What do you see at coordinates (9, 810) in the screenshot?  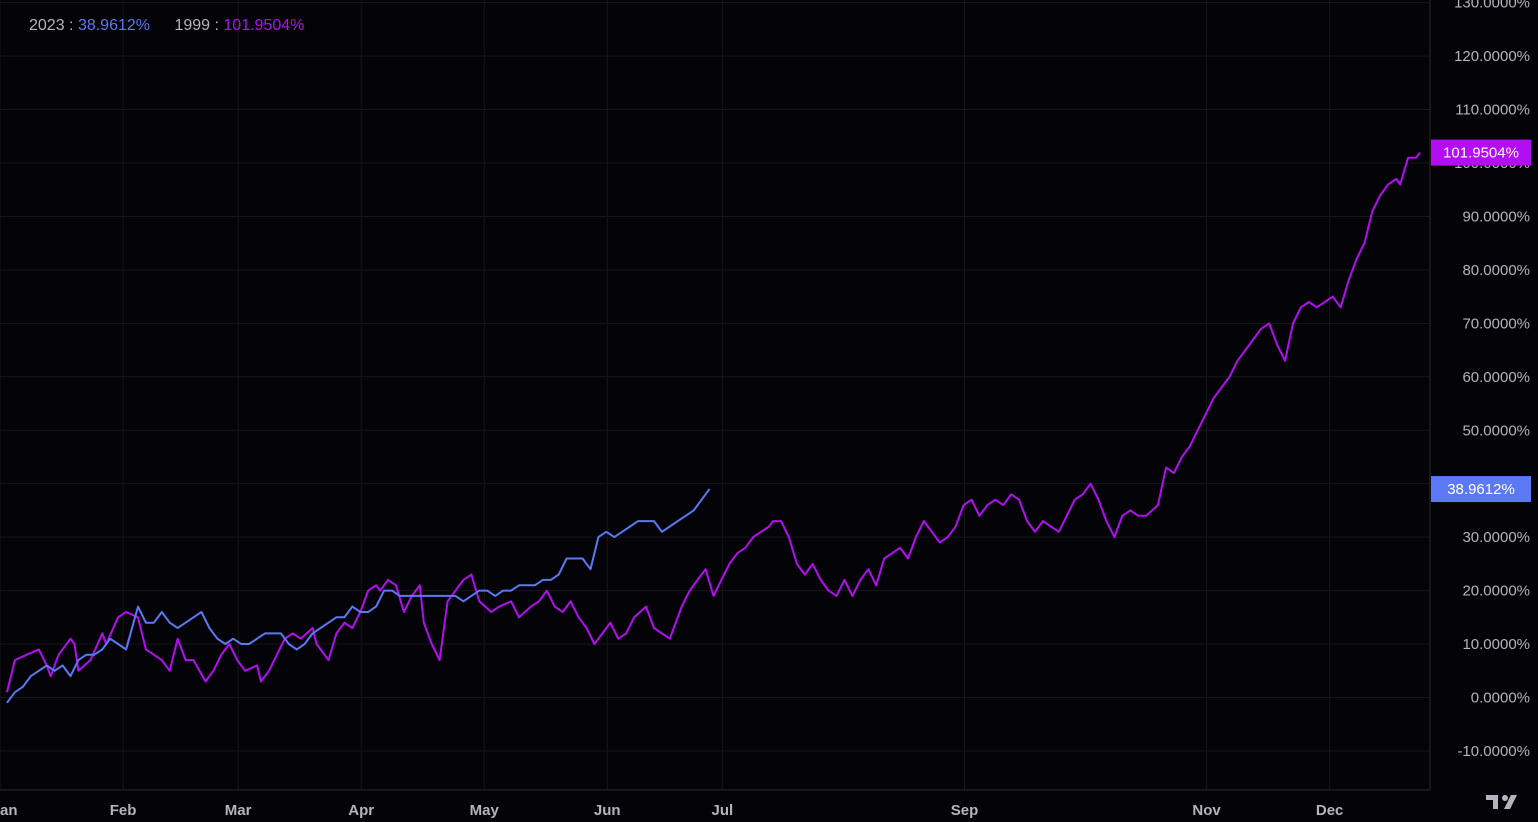 I see `x-tick-label: an` at bounding box center [9, 810].